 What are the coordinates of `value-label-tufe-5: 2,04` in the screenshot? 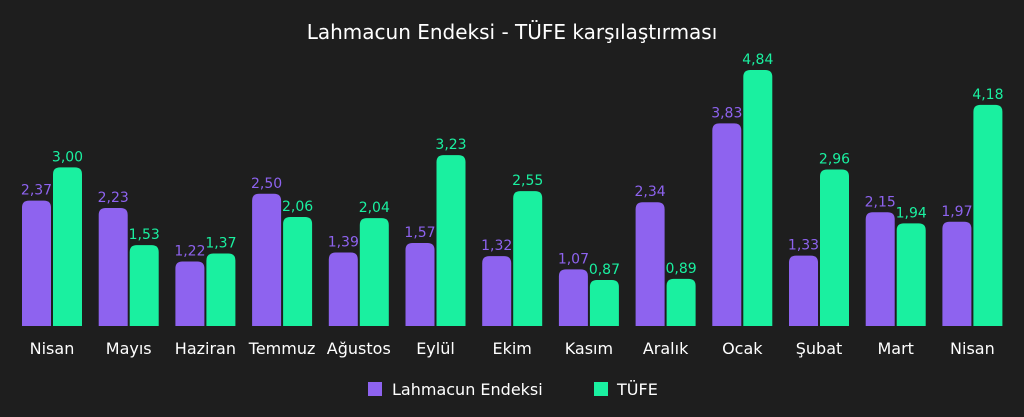 It's located at (374, 208).